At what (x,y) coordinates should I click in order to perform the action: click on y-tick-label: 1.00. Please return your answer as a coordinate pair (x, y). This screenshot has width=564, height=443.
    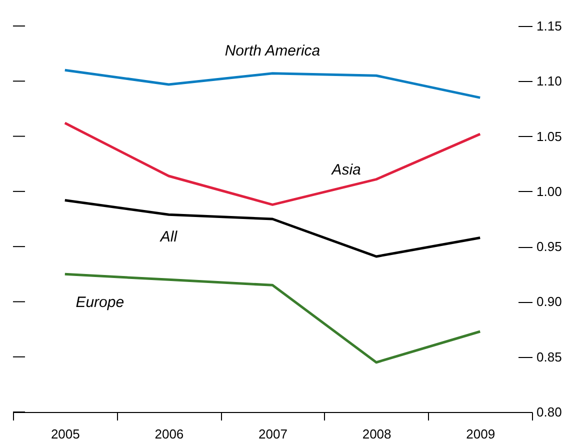
    Looking at the image, I should click on (549, 191).